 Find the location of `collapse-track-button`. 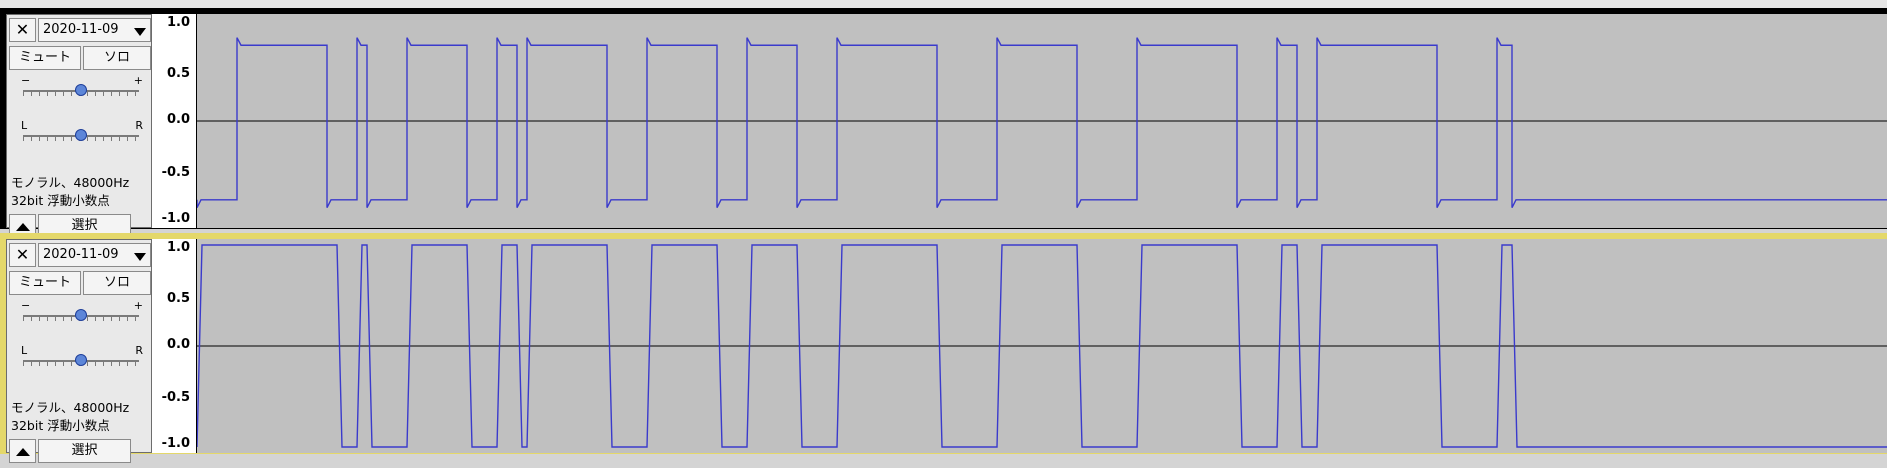

collapse-track-button is located at coordinates (22, 451).